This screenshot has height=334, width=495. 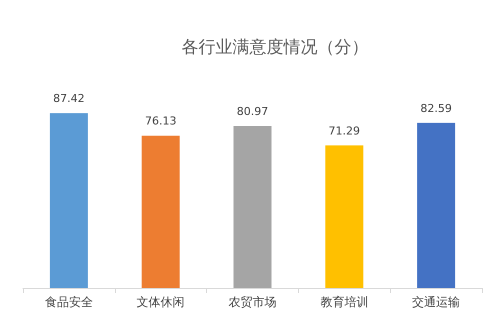 What do you see at coordinates (160, 302) in the screenshot?
I see `x-tick-label: 文体休闲` at bounding box center [160, 302].